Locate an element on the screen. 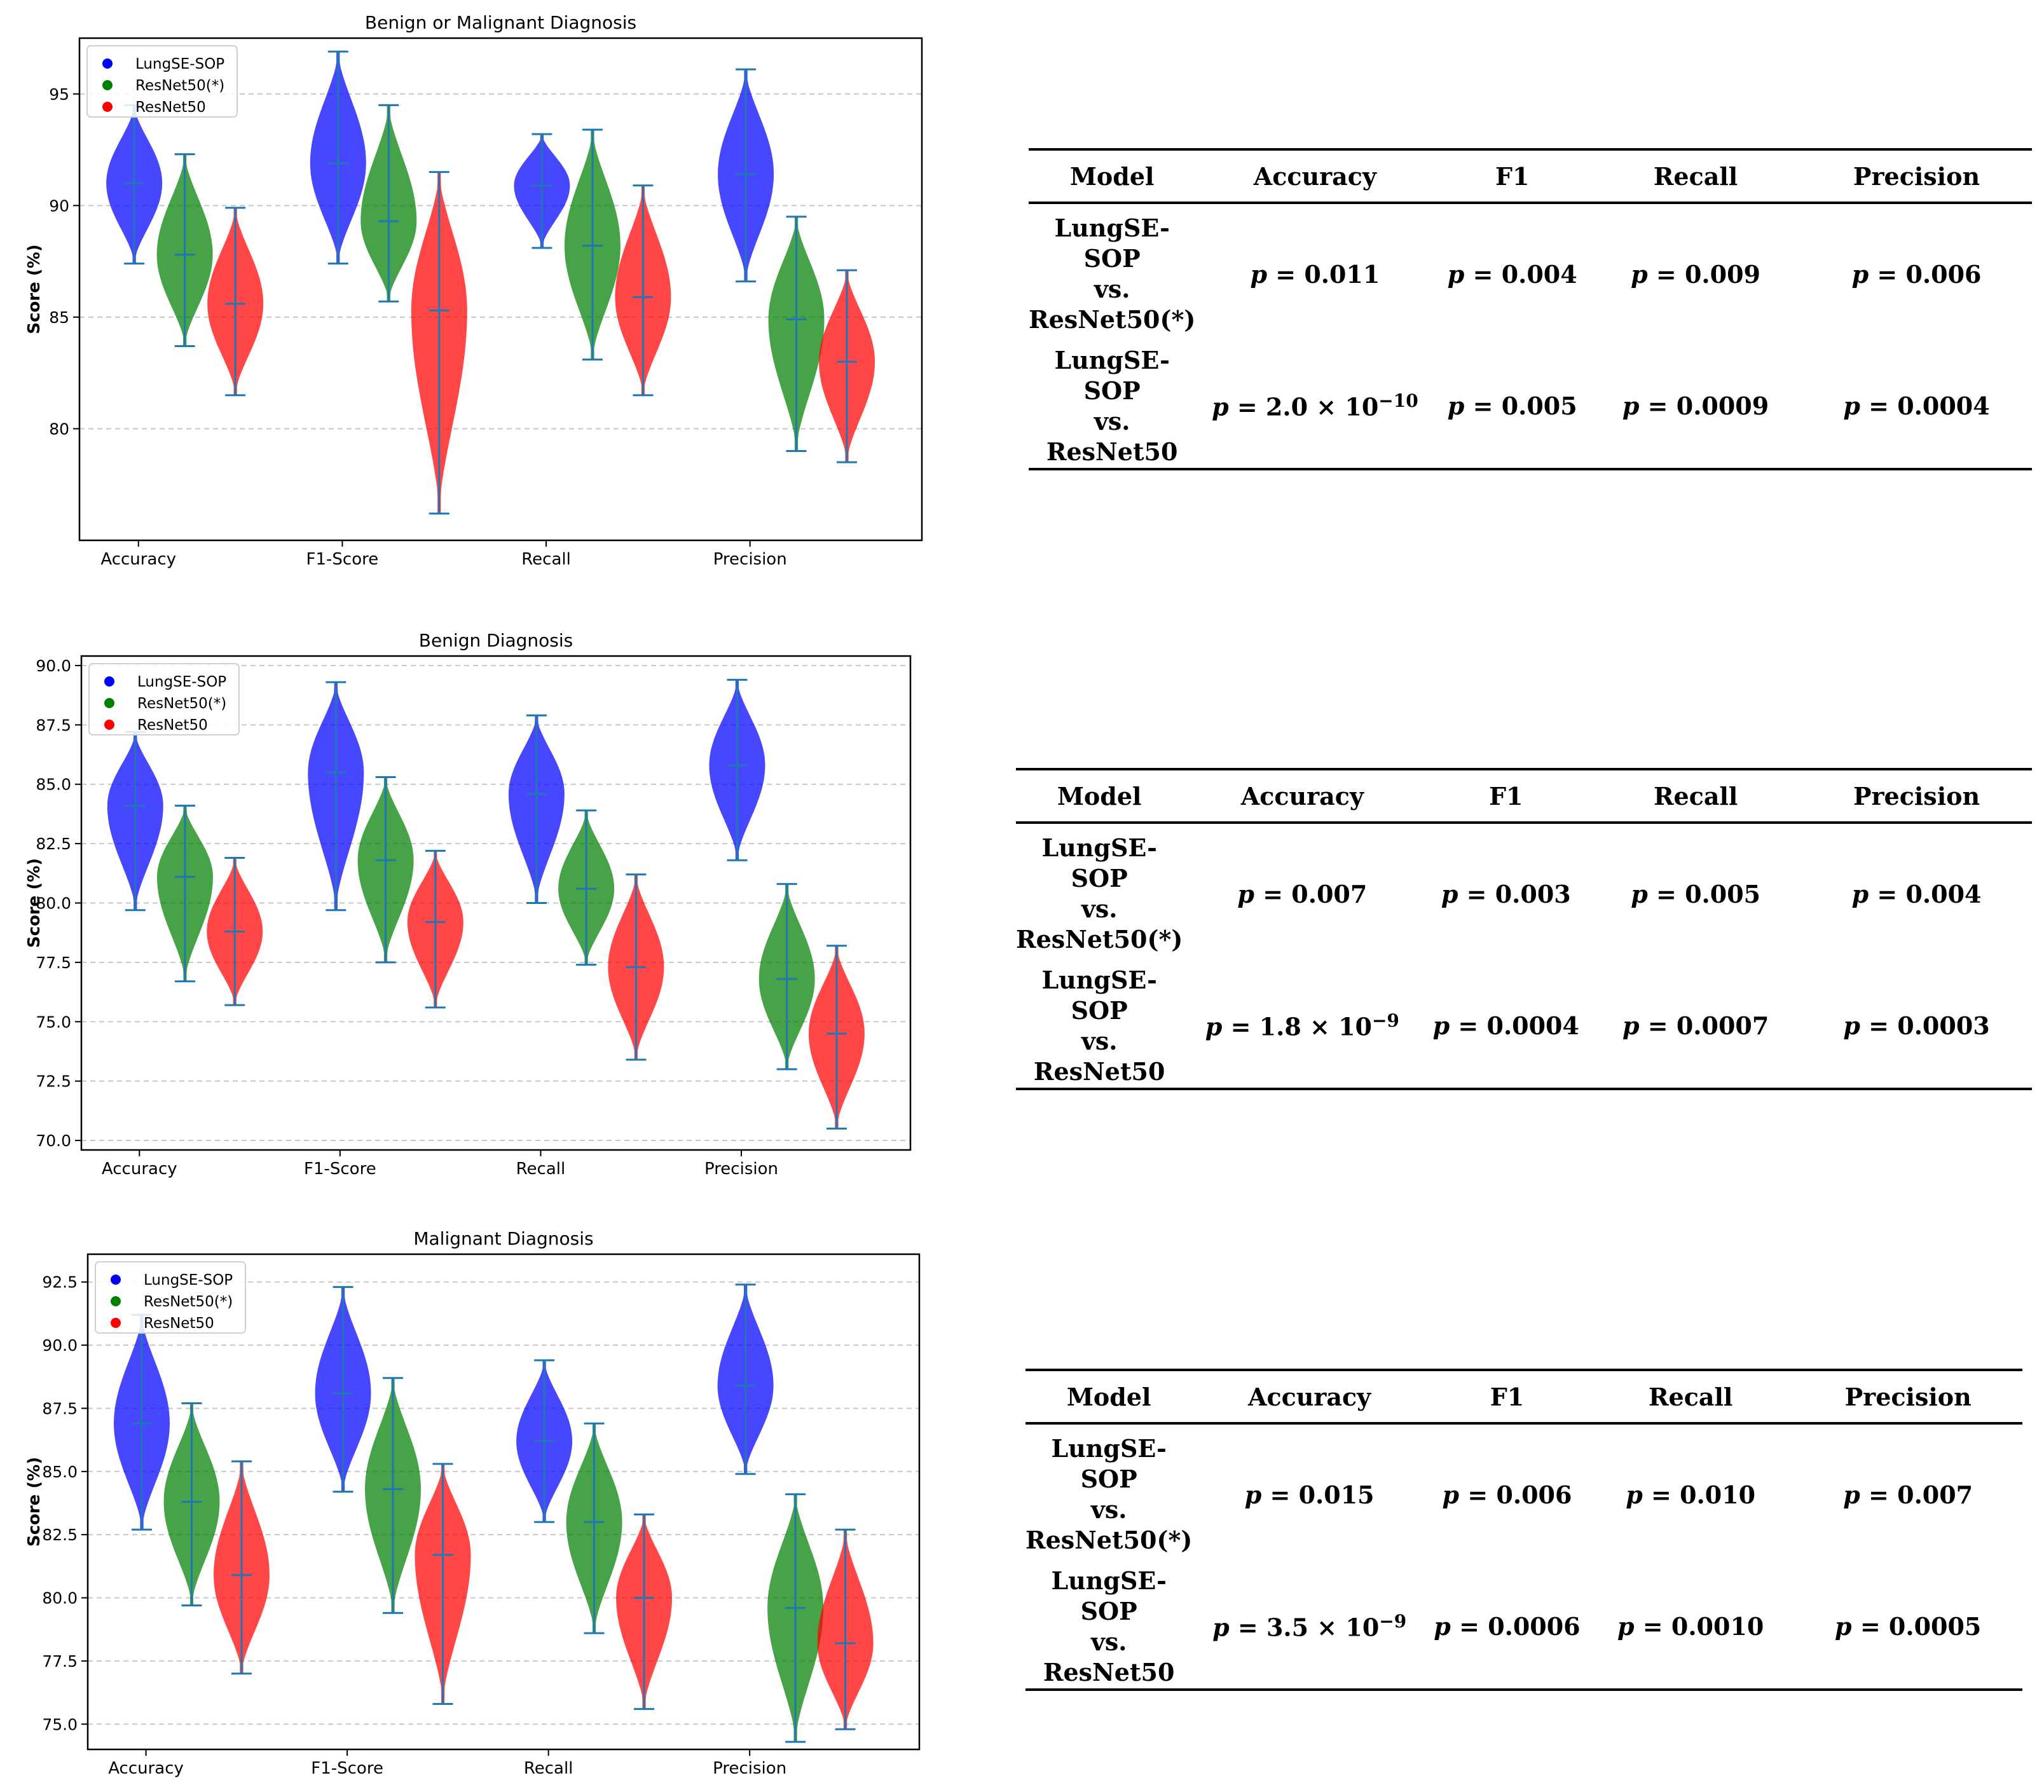 The image size is (2044, 1792). p-value-precision: p = 0.0005 is located at coordinates (1908, 1627).